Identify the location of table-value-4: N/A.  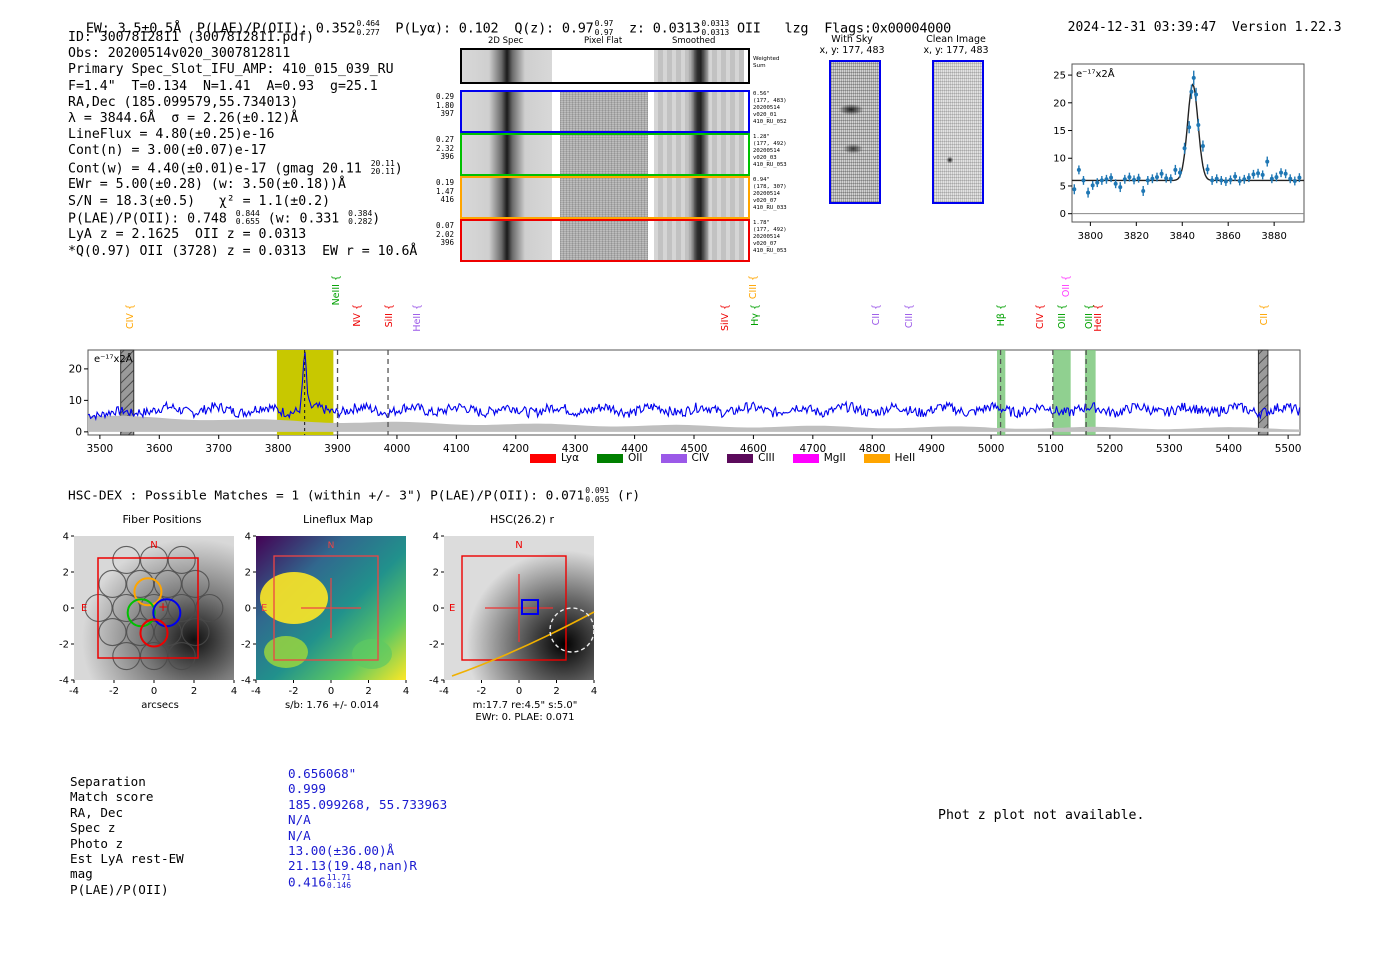
(299, 835).